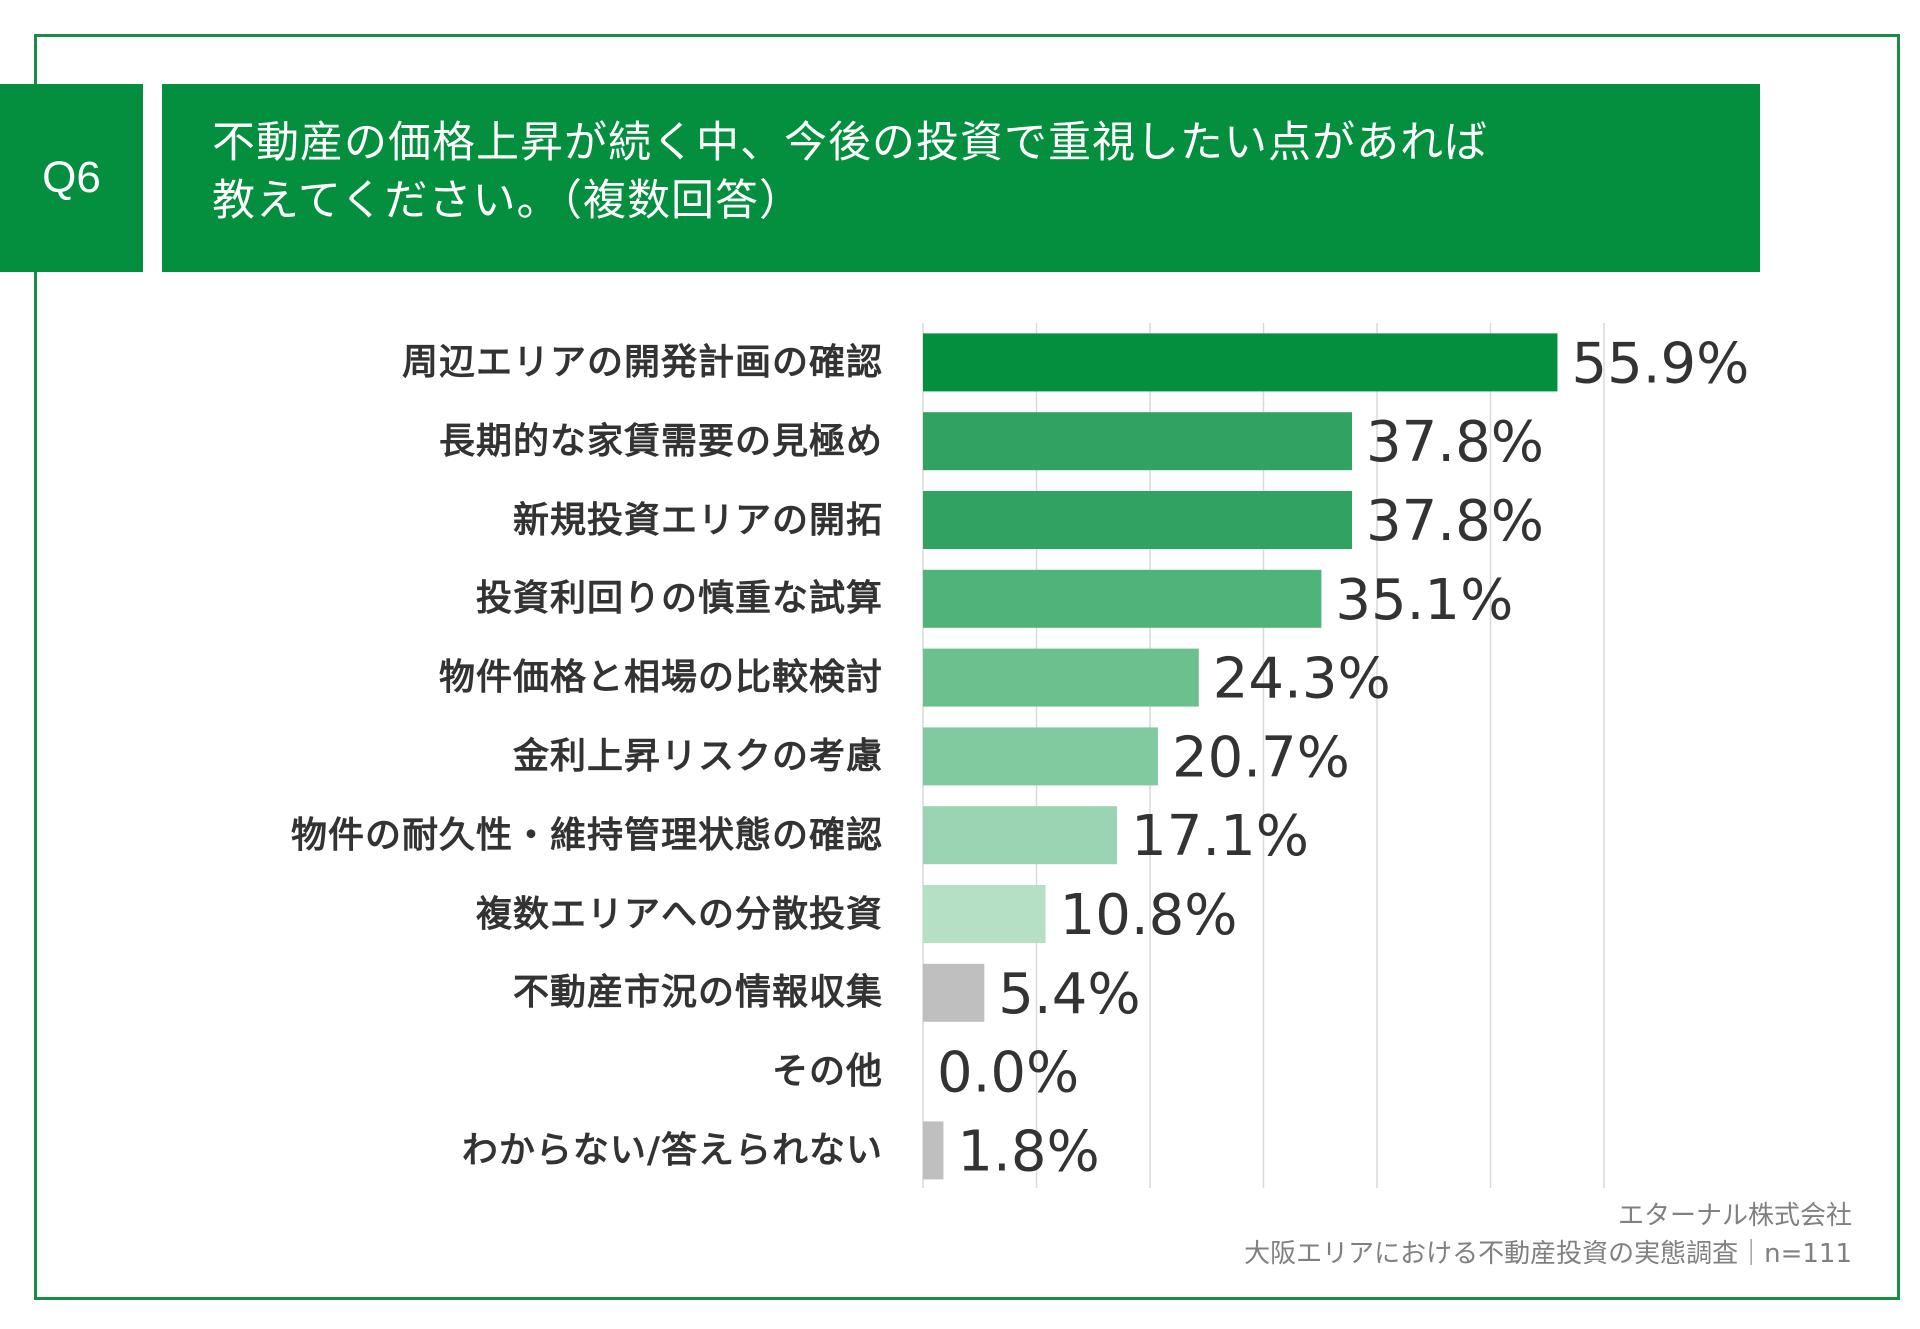  What do you see at coordinates (827, 1072) in the screenshot?
I see `category-label: その他` at bounding box center [827, 1072].